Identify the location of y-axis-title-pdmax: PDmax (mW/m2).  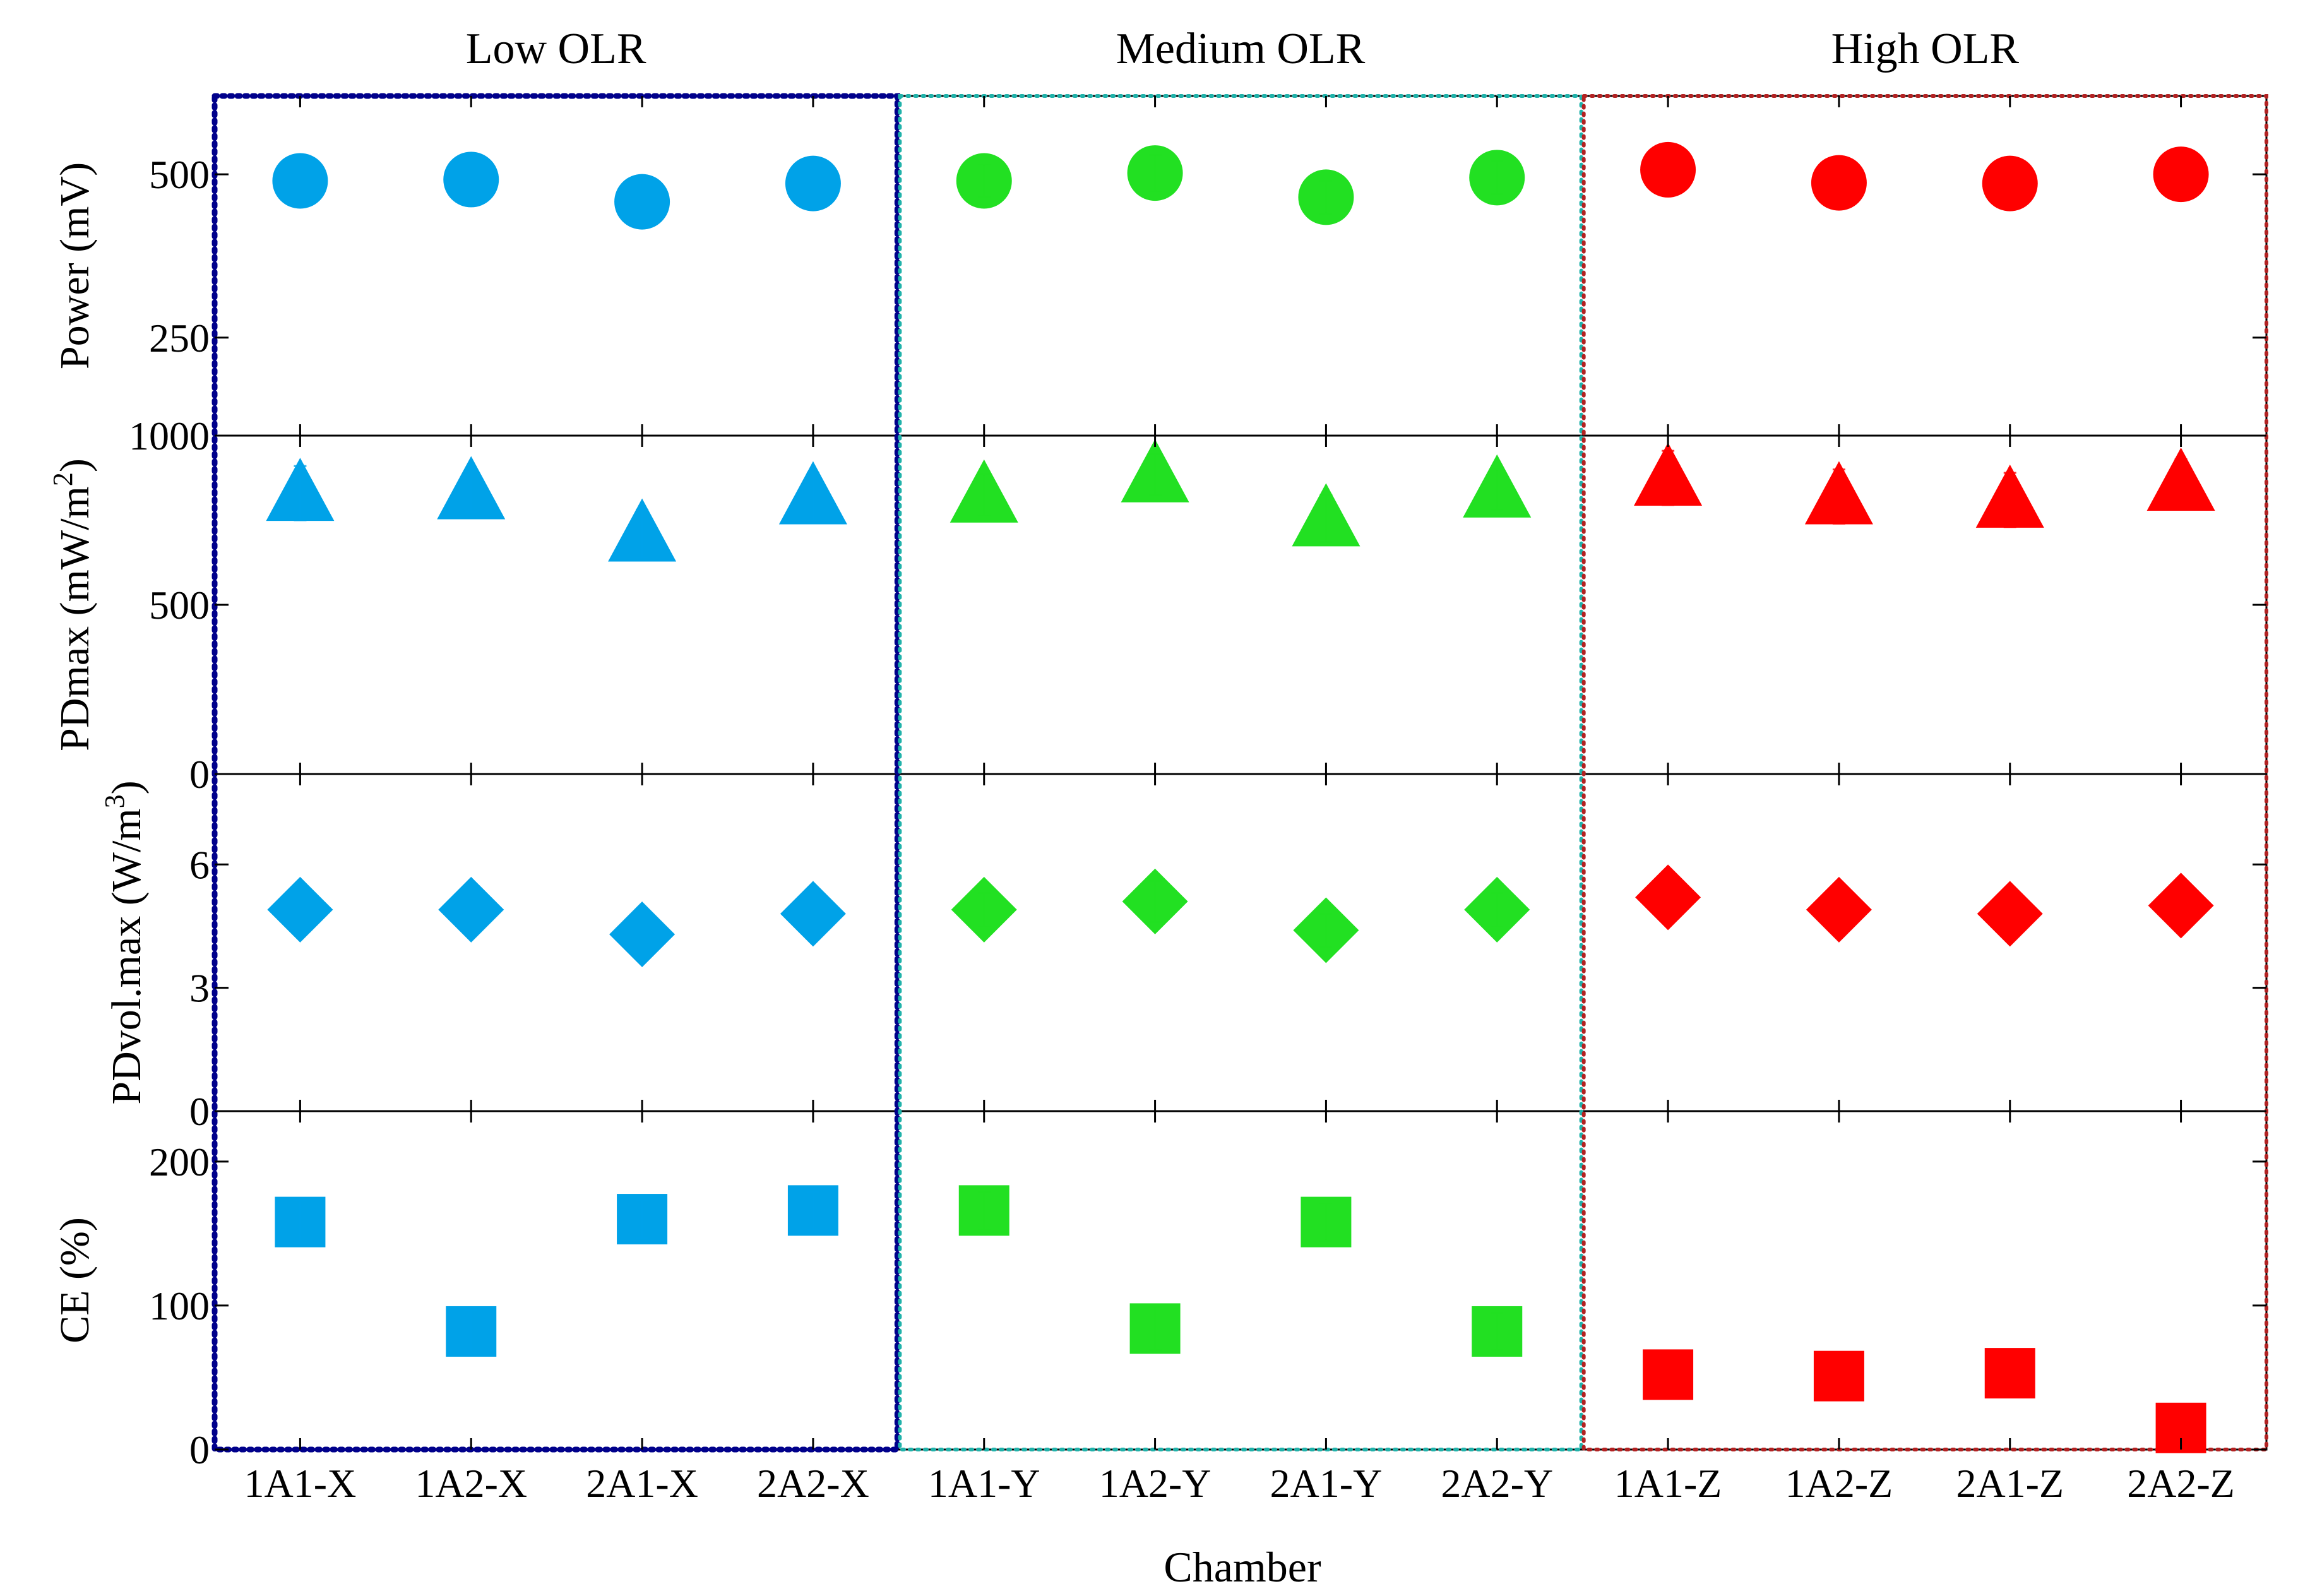
(72, 604).